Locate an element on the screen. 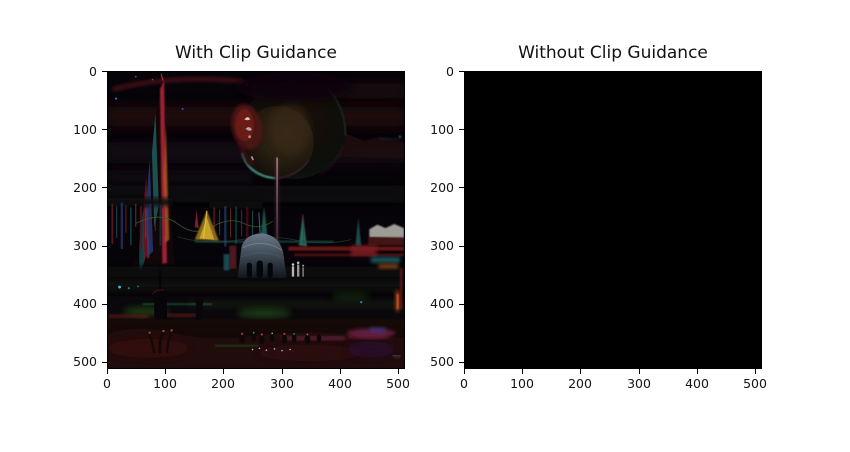  white-cliffs is located at coordinates (377, 246).